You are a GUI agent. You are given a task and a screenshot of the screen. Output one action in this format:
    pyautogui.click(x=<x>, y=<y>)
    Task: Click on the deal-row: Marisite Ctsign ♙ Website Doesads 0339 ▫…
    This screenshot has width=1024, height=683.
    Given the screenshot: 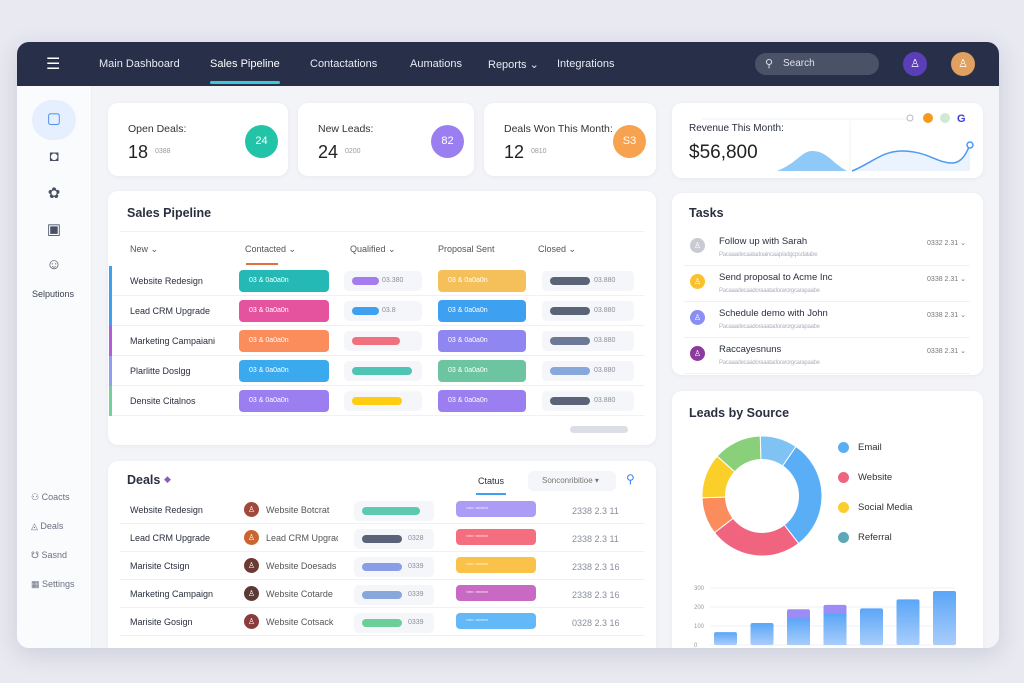 What is the action you would take?
    pyautogui.click(x=382, y=566)
    